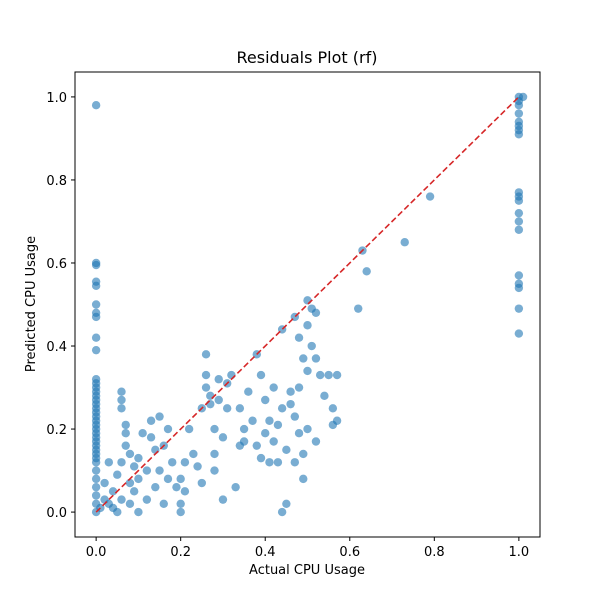 Image resolution: width=600 pixels, height=600 pixels. Describe the element at coordinates (265, 552) in the screenshot. I see `x-tick-label: 0.4` at that location.